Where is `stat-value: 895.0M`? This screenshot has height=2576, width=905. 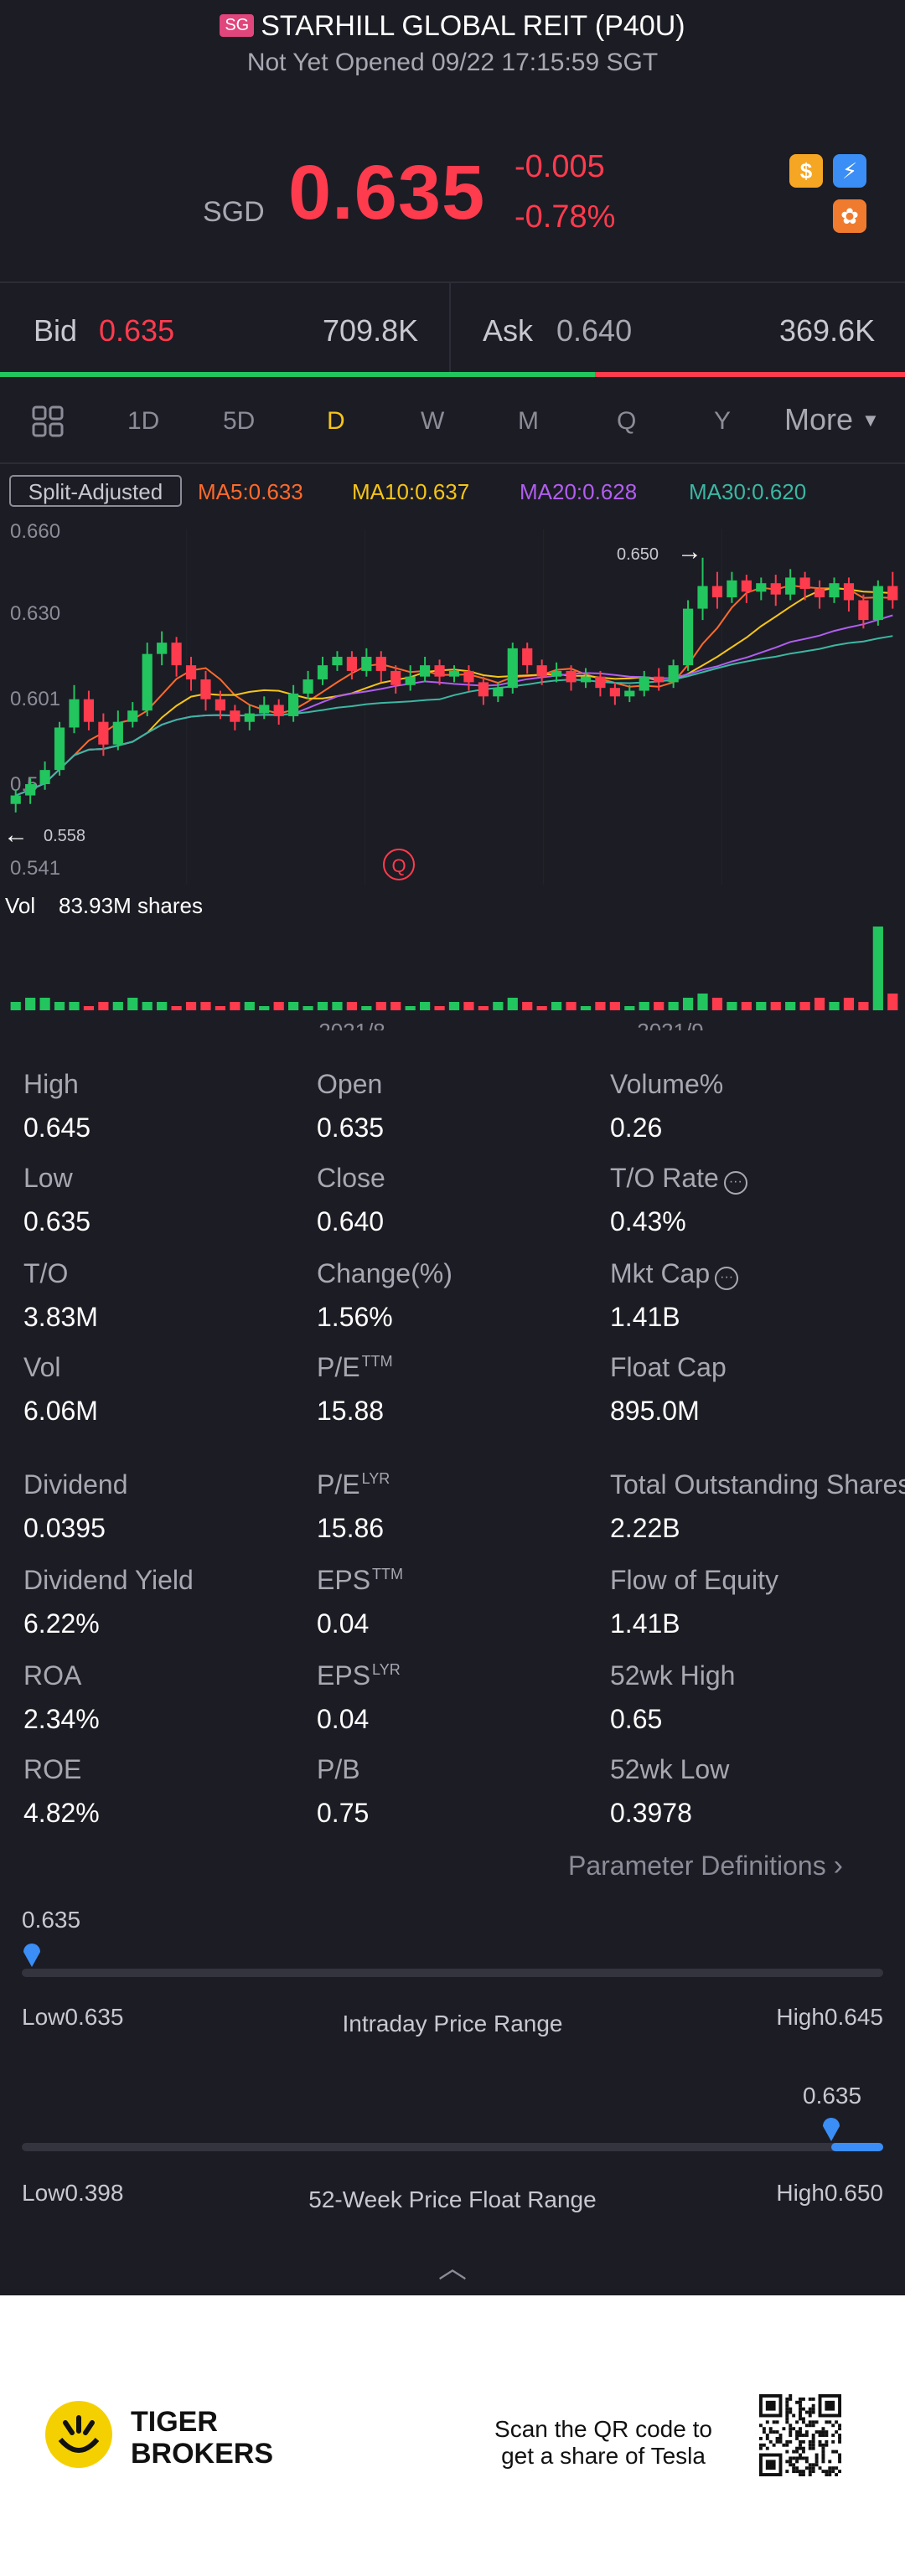 stat-value: 895.0M is located at coordinates (655, 1411).